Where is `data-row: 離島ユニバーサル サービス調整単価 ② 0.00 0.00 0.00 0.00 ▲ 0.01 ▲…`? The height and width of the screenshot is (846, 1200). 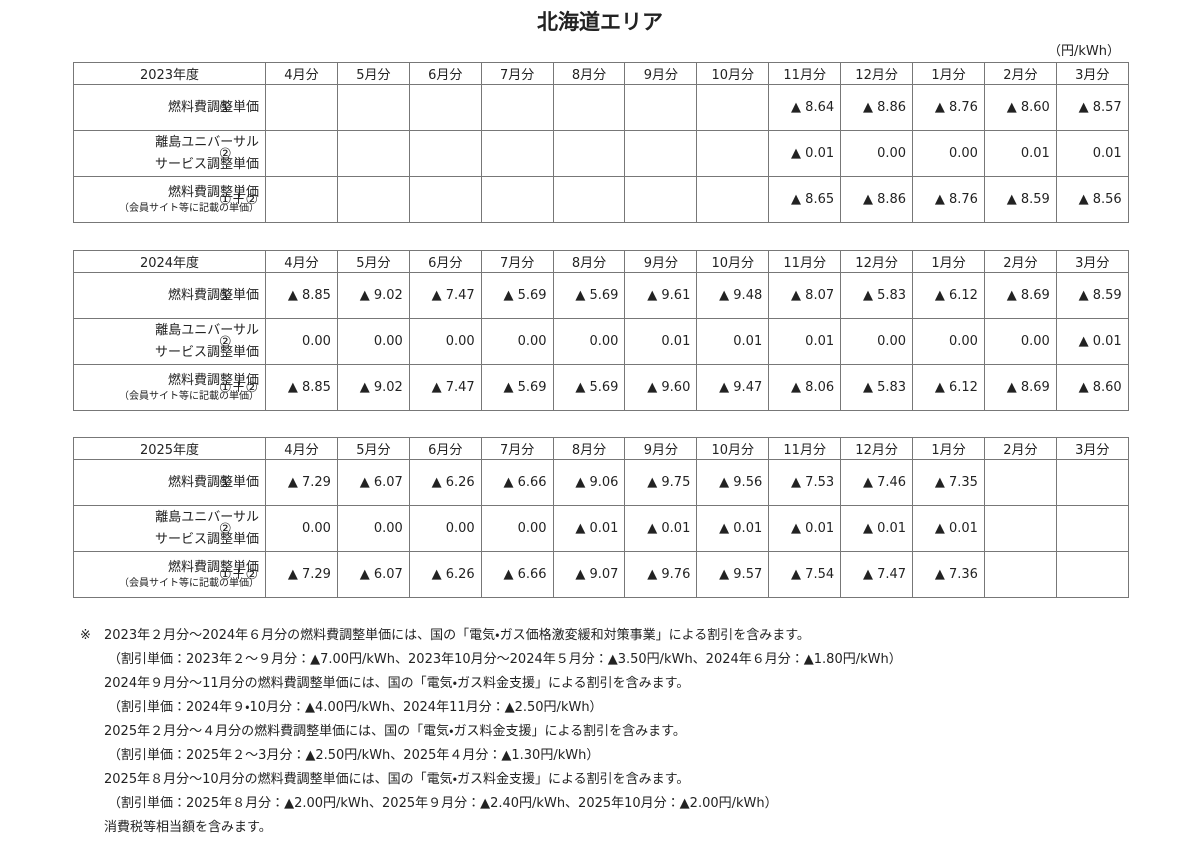
data-row: 離島ユニバーサル サービス調整単価 ② 0.00 0.00 0.00 0.00 ▲ 0.01 ▲… is located at coordinates (601, 528).